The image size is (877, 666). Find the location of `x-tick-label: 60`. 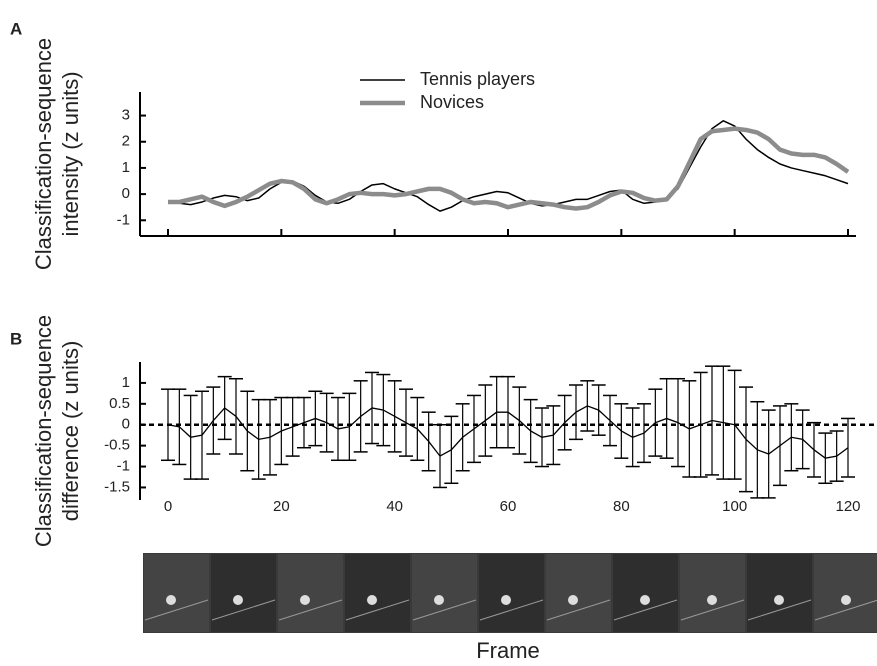

x-tick-label: 60 is located at coordinates (508, 506).